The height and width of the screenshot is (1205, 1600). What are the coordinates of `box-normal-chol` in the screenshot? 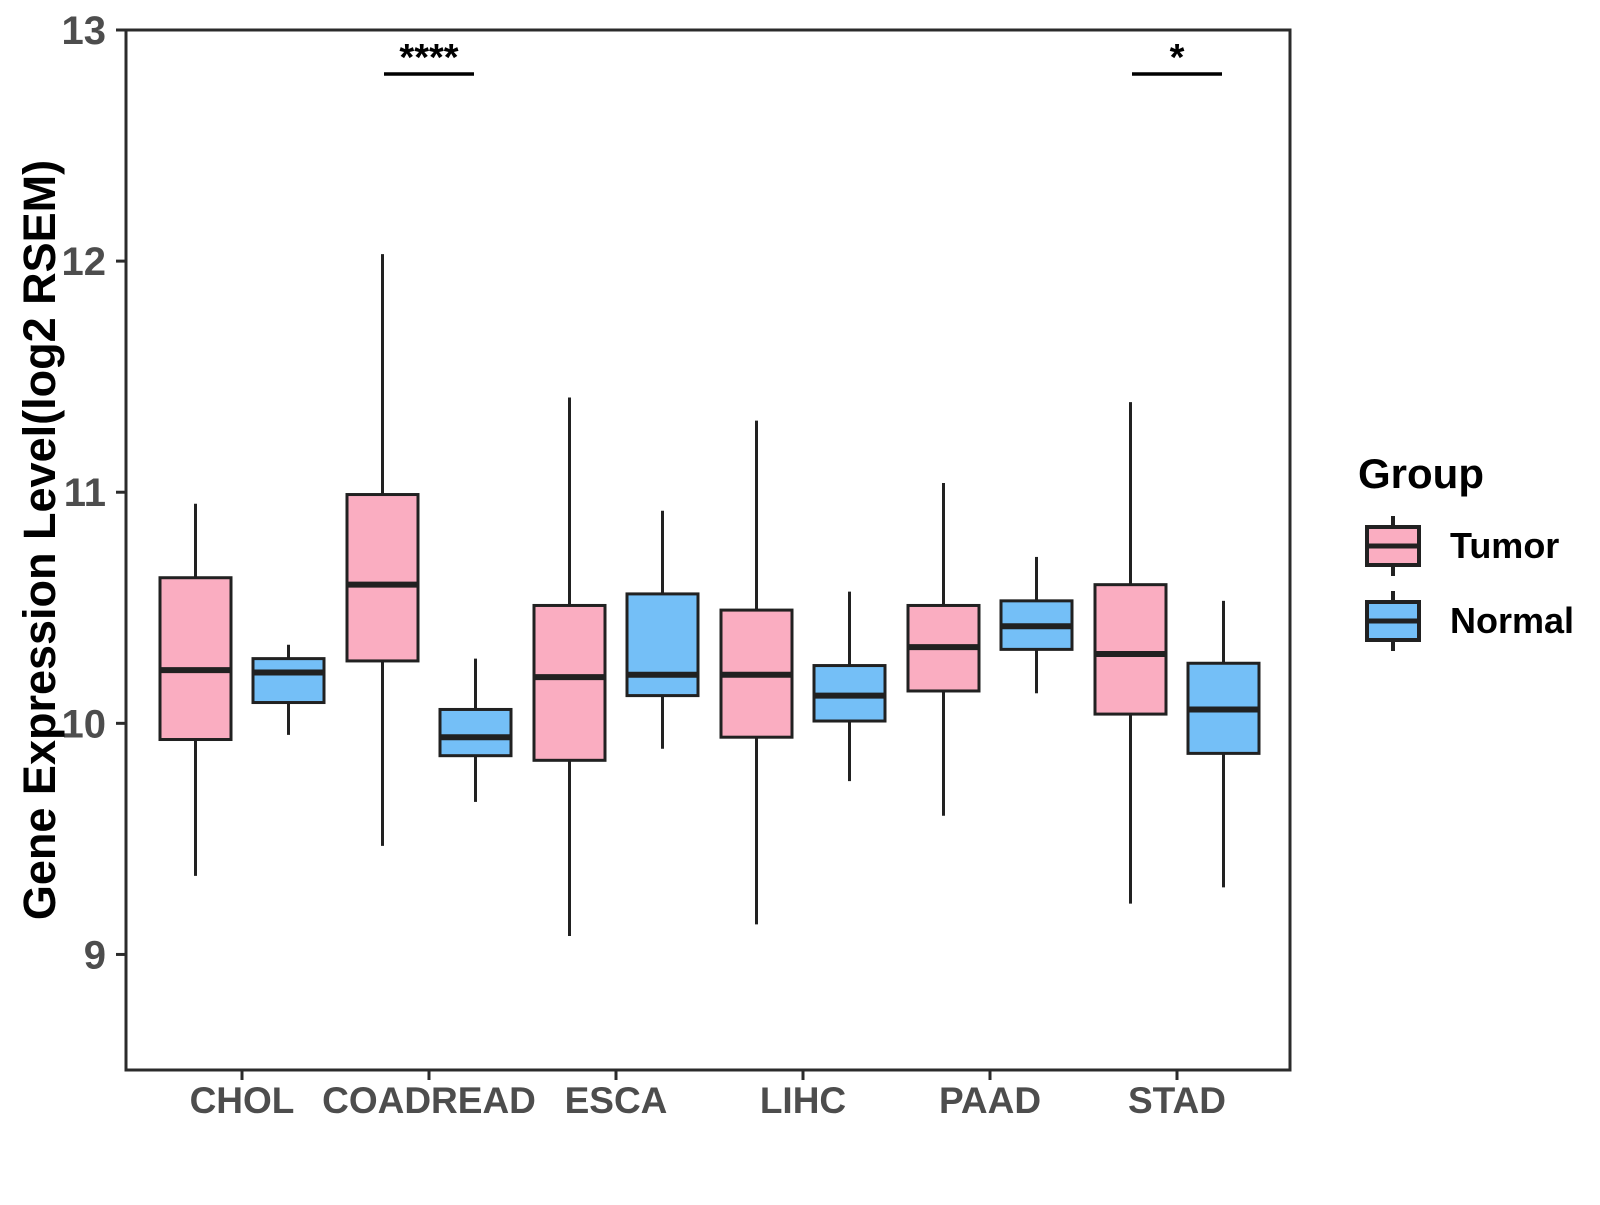 It's located at (288, 681).